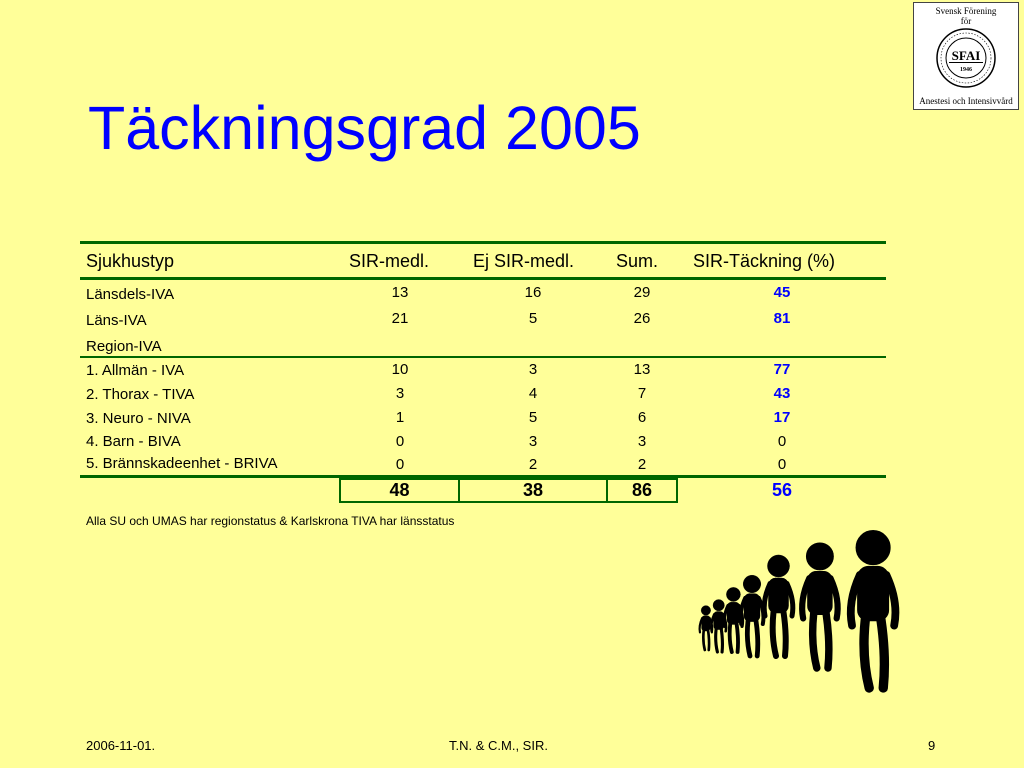  I want to click on footer-authors: T.N. & C.M., SIR., so click(498, 745).